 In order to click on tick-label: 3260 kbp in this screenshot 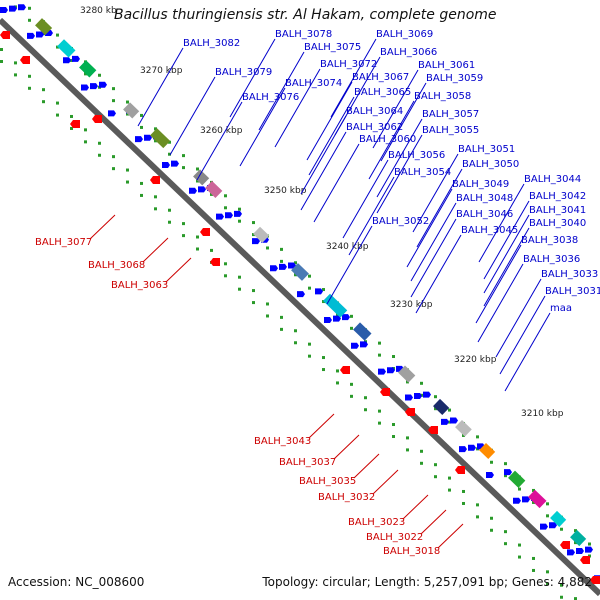, I will do `click(221, 131)`.